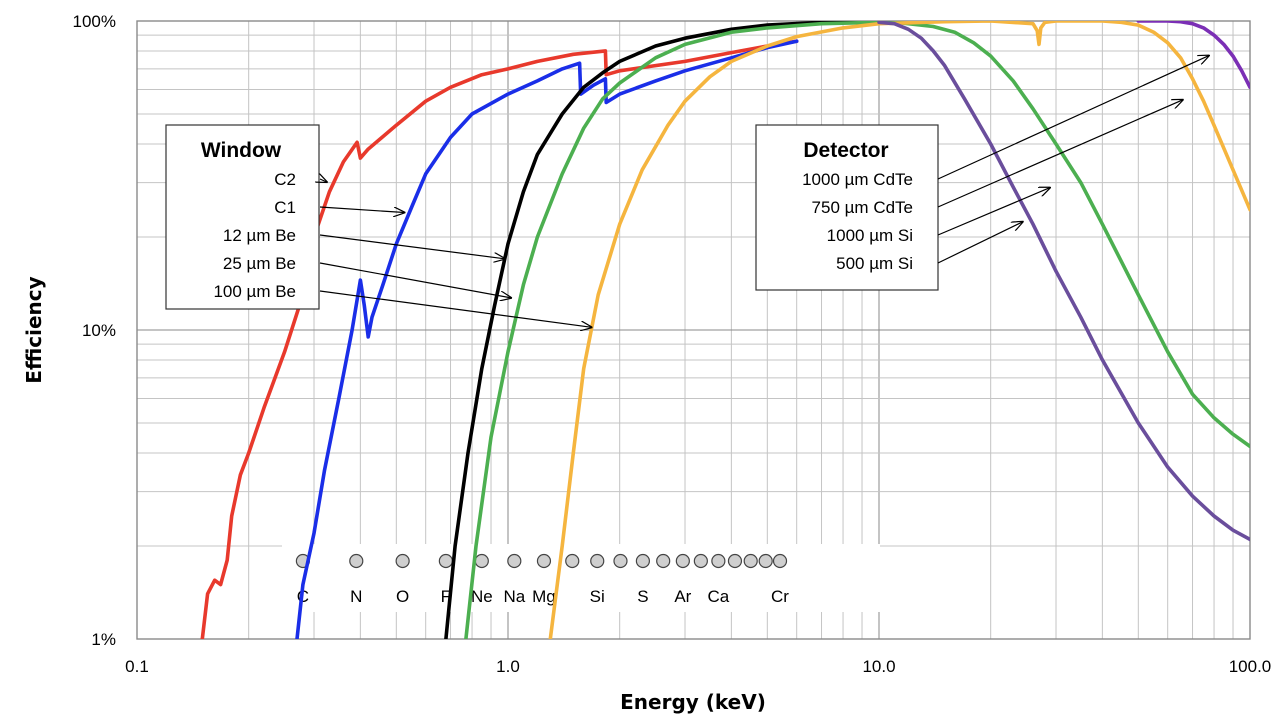 The height and width of the screenshot is (719, 1280). What do you see at coordinates (1193, 55) in the screenshot?
I see `series-line-1000-m-cdte` at bounding box center [1193, 55].